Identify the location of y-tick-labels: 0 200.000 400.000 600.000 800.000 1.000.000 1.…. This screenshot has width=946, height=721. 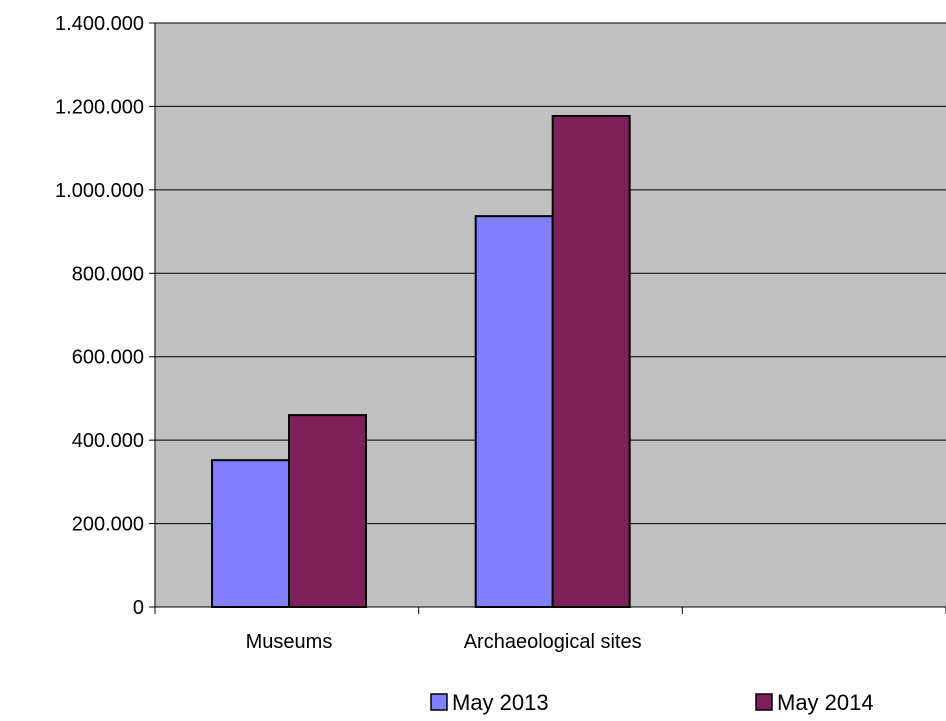
(99, 316).